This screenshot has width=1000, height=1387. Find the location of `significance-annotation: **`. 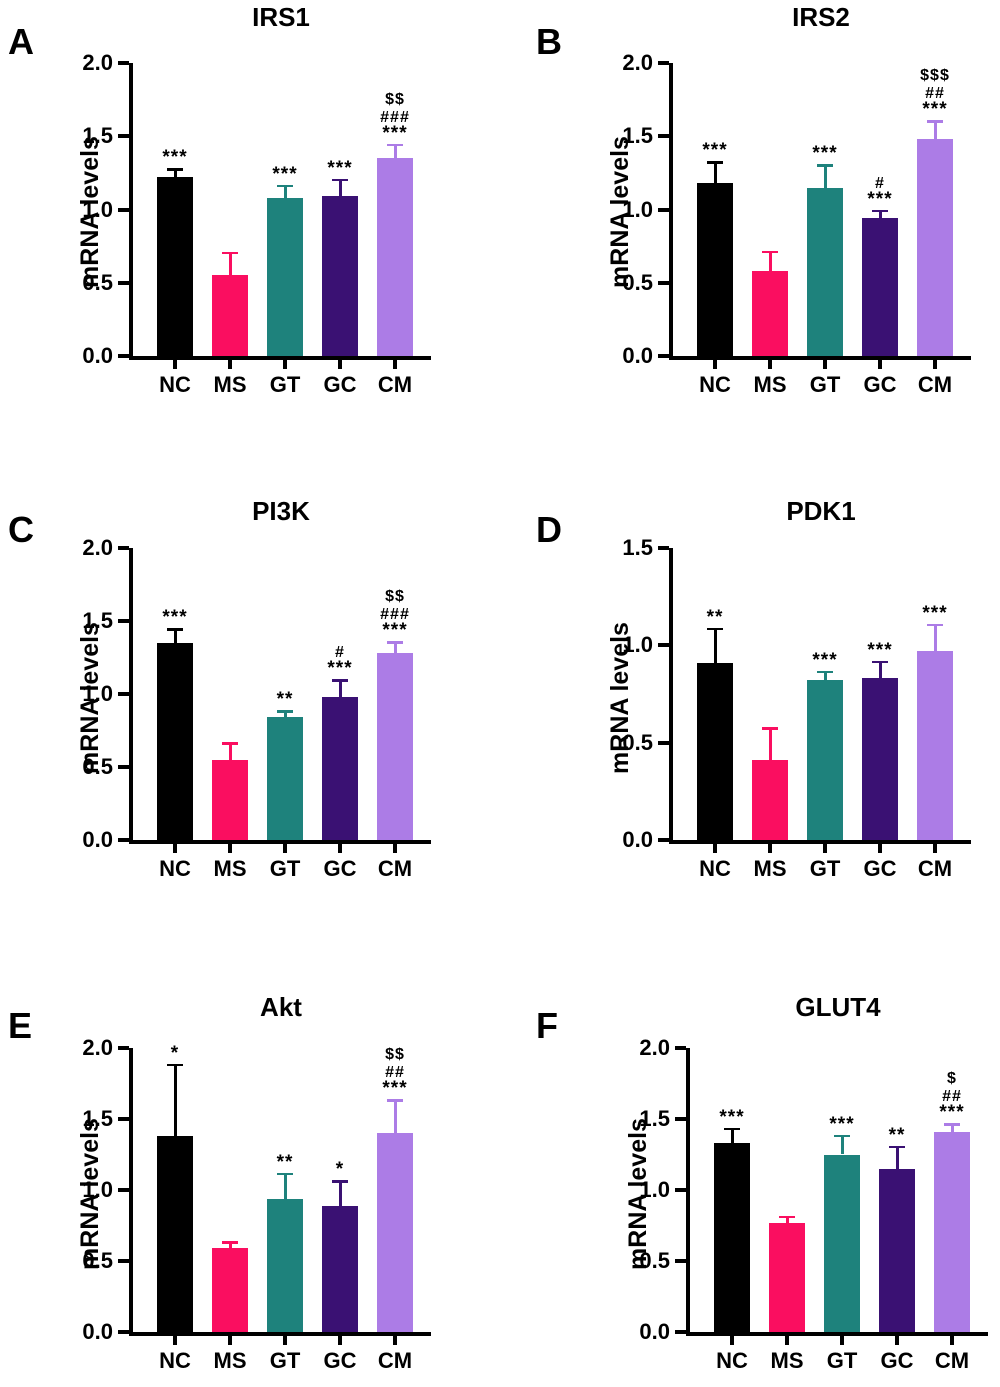

significance-annotation: ** is located at coordinates (285, 699).